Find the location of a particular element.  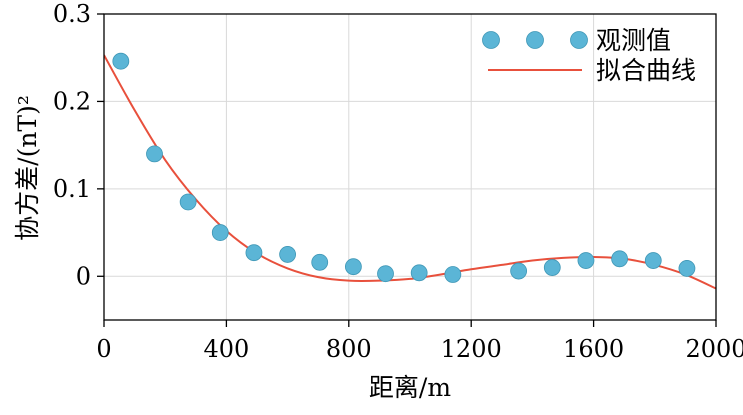

x-tick-label: 400 is located at coordinates (226, 349).